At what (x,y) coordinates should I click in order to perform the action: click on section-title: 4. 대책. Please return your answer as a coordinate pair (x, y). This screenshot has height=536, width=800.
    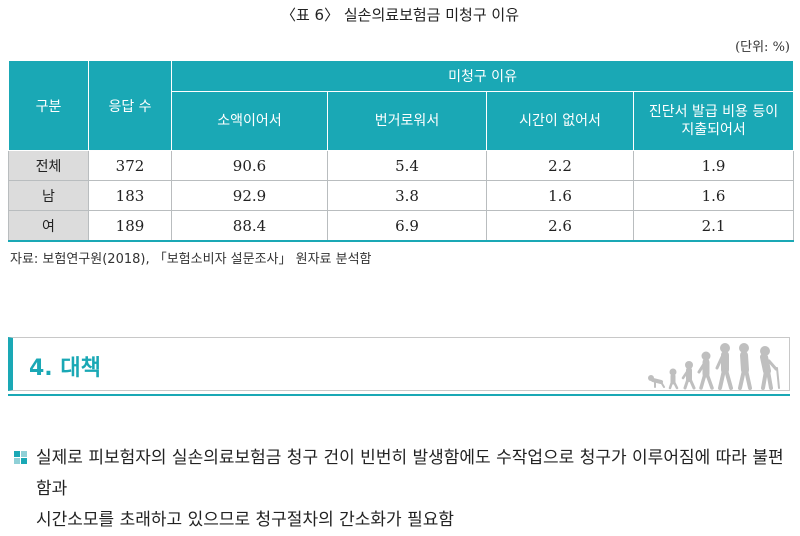
    Looking at the image, I should click on (65, 368).